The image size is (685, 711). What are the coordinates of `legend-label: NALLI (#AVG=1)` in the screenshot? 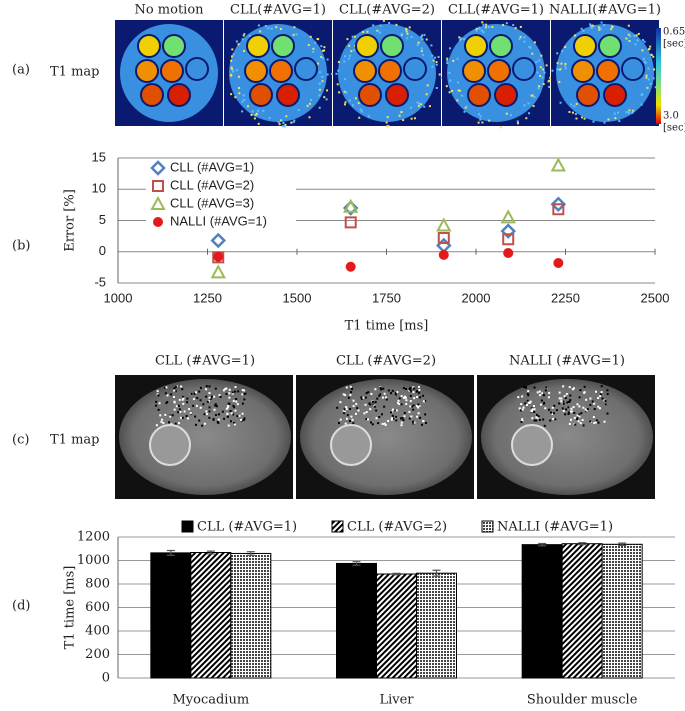 It's located at (555, 527).